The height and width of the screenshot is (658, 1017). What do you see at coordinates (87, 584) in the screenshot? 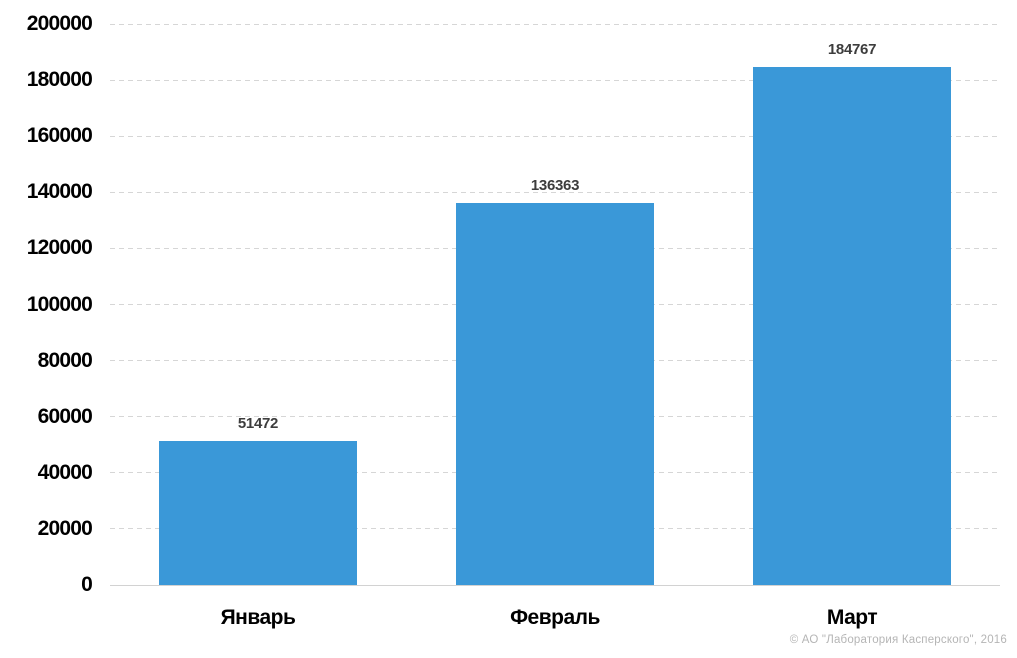
I see `y-axis-tick-label: 0` at bounding box center [87, 584].